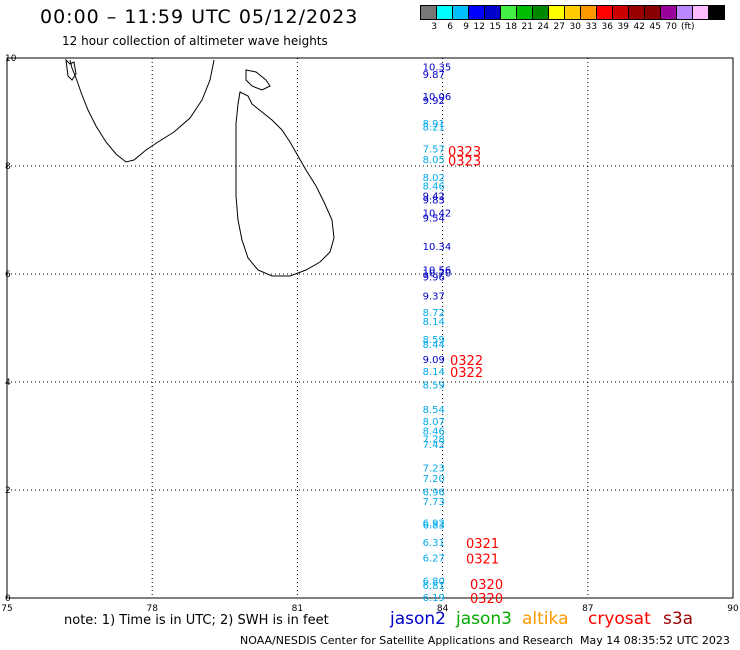 Image resolution: width=740 pixels, height=650 pixels. What do you see at coordinates (733, 609) in the screenshot?
I see `x-tick-label: 90` at bounding box center [733, 609].